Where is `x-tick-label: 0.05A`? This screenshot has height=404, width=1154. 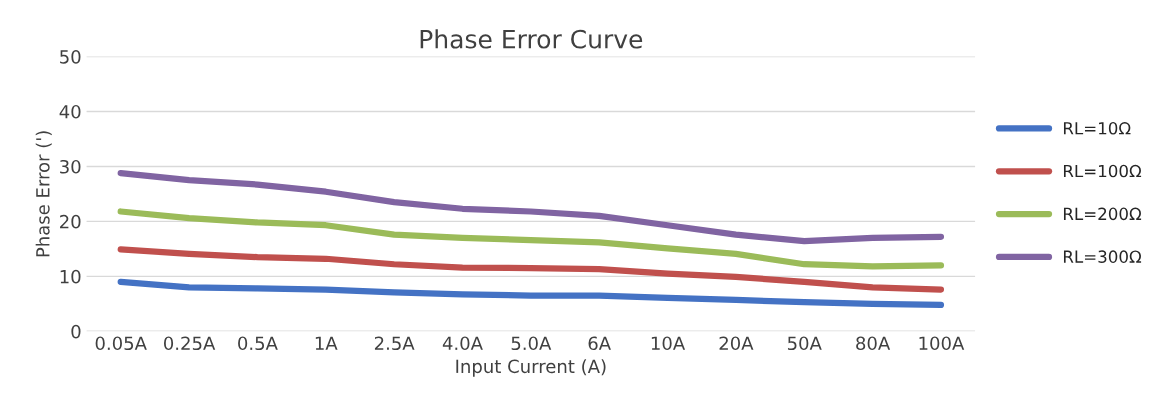
x-tick-label: 0.05A is located at coordinates (121, 343).